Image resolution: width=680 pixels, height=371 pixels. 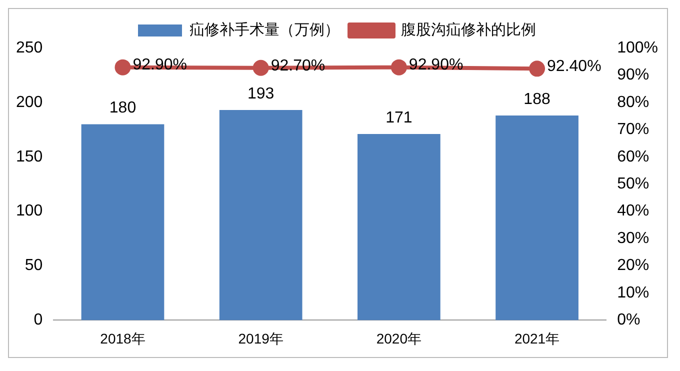 I want to click on y2-tick-label: 10%, so click(x=633, y=293).